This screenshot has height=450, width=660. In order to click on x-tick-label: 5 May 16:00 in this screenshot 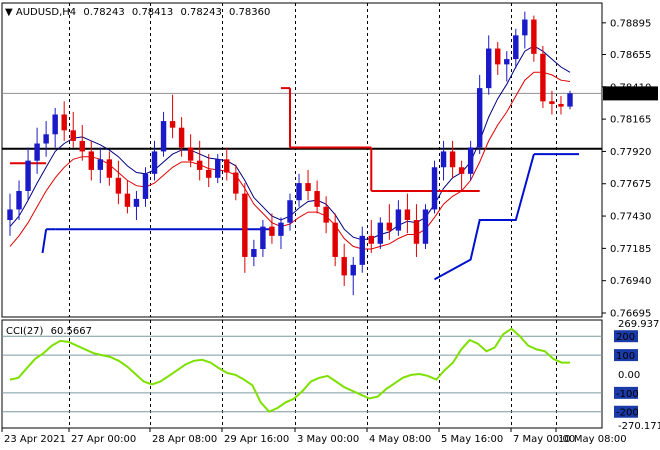, I will do `click(472, 439)`.